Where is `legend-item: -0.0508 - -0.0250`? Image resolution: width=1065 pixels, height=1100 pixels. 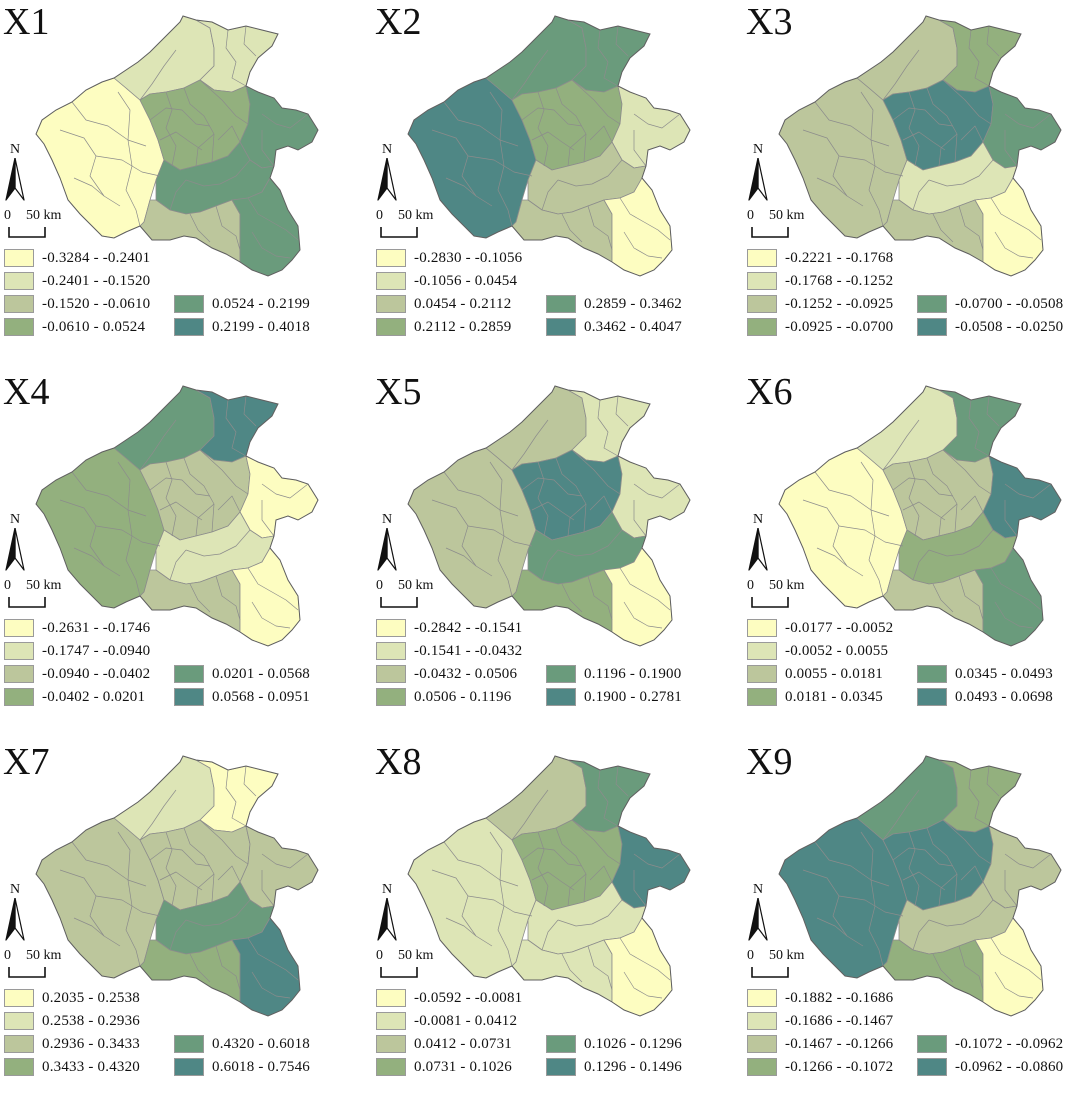
legend-item: -0.0508 - -0.0250 is located at coordinates (990, 327).